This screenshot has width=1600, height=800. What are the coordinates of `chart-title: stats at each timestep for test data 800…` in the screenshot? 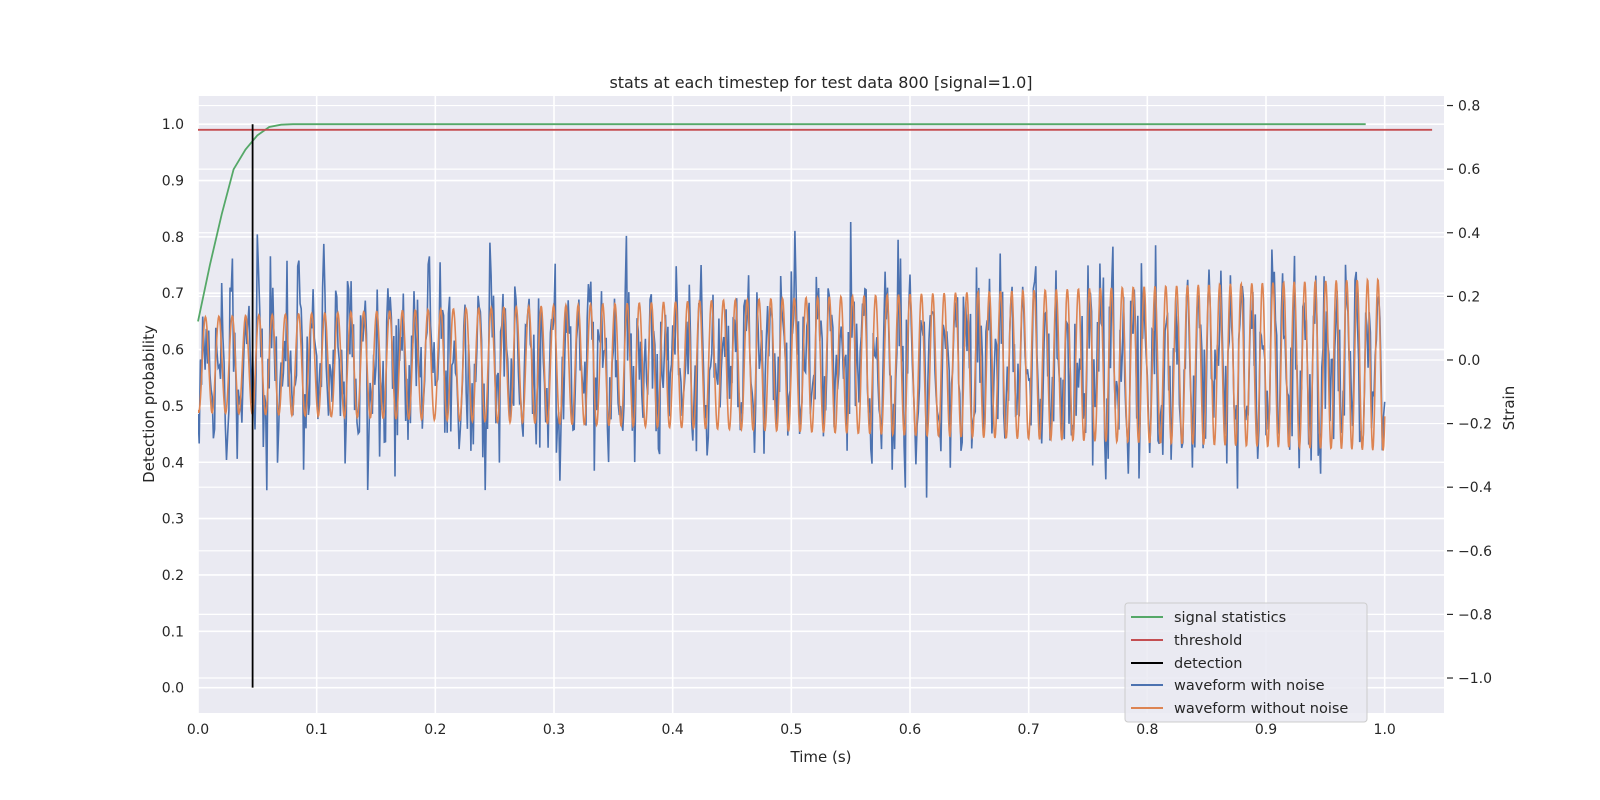 It's located at (820, 82).